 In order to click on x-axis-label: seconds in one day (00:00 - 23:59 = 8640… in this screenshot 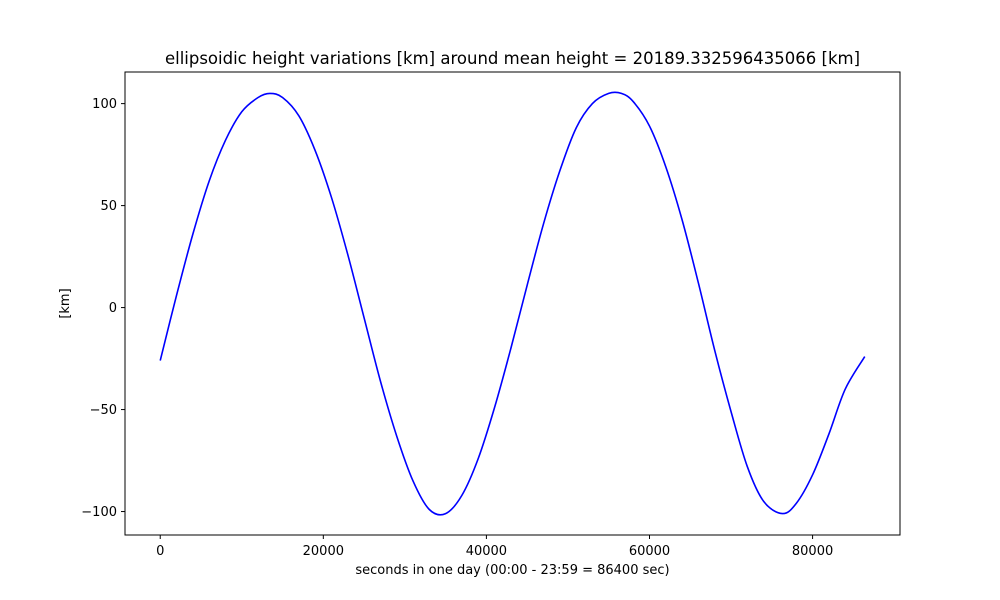, I will do `click(512, 570)`.